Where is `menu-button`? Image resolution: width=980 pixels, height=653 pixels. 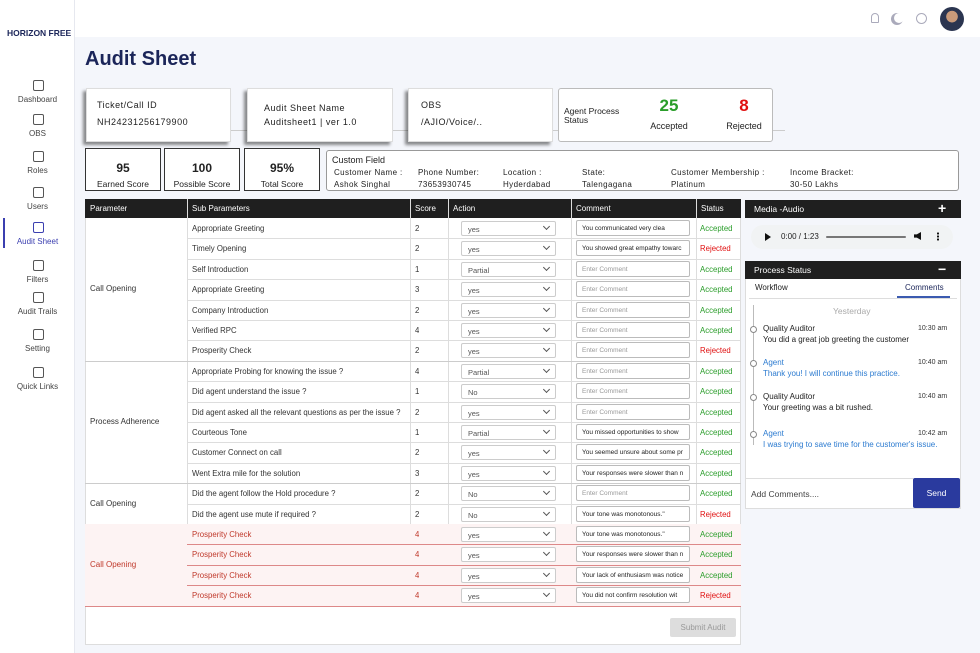 menu-button is located at coordinates (938, 236).